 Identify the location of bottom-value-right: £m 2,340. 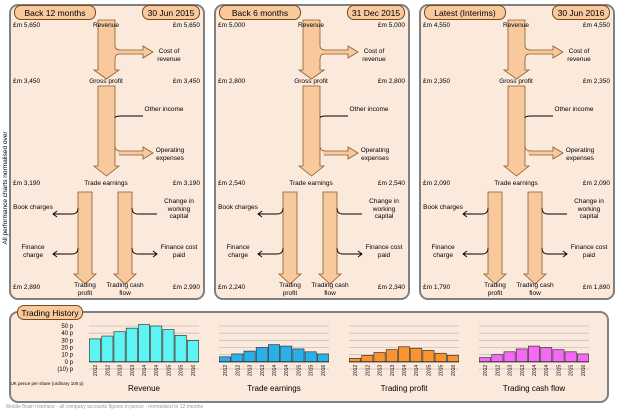
(391, 287).